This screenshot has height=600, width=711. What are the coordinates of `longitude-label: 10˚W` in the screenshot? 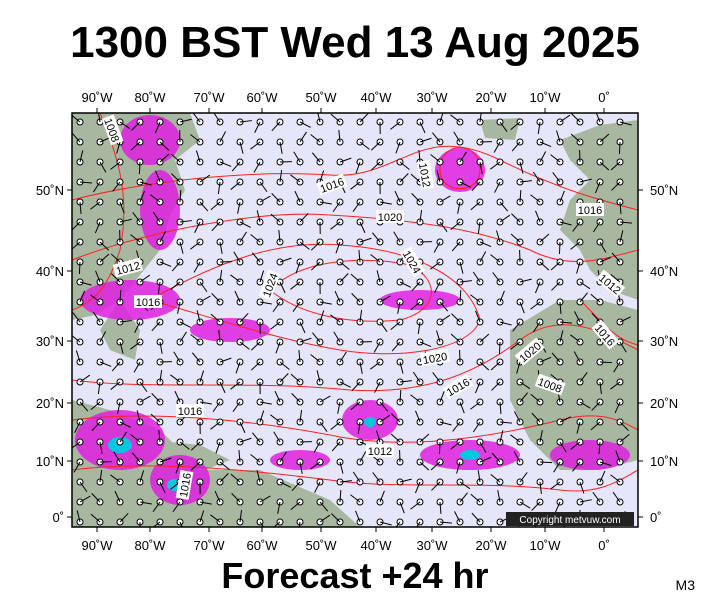 It's located at (545, 97).